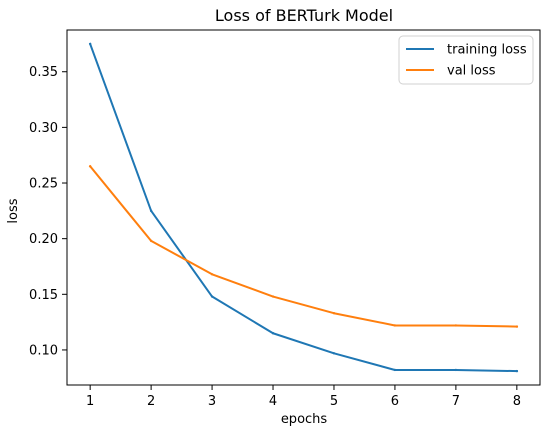 Image resolution: width=550 pixels, height=434 pixels. I want to click on legend-label-val-loss: val loss, so click(471, 71).